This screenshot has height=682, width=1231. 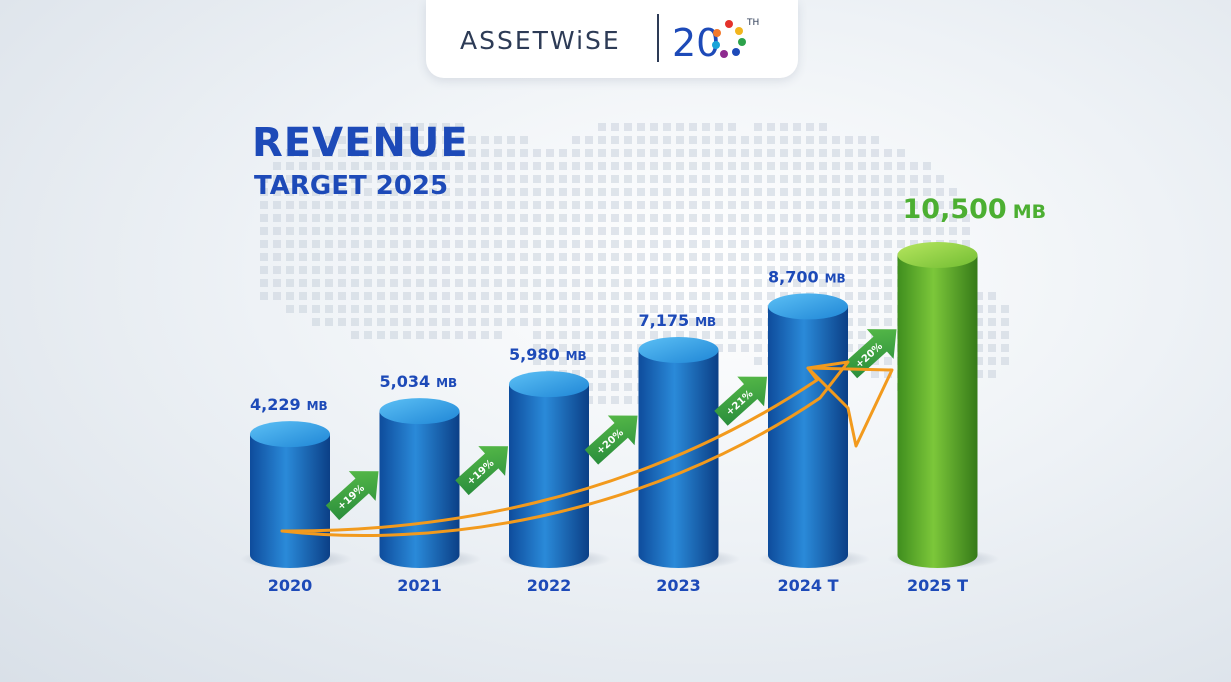 I want to click on chart-title: REVENUE, so click(x=360, y=143).